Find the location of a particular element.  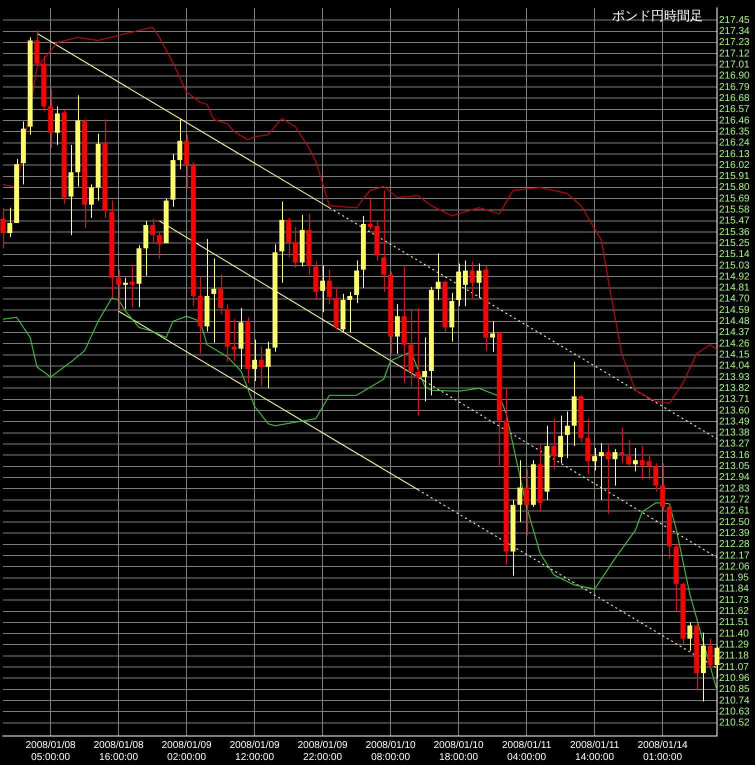

y-tick-label: 211.73 is located at coordinates (734, 600).